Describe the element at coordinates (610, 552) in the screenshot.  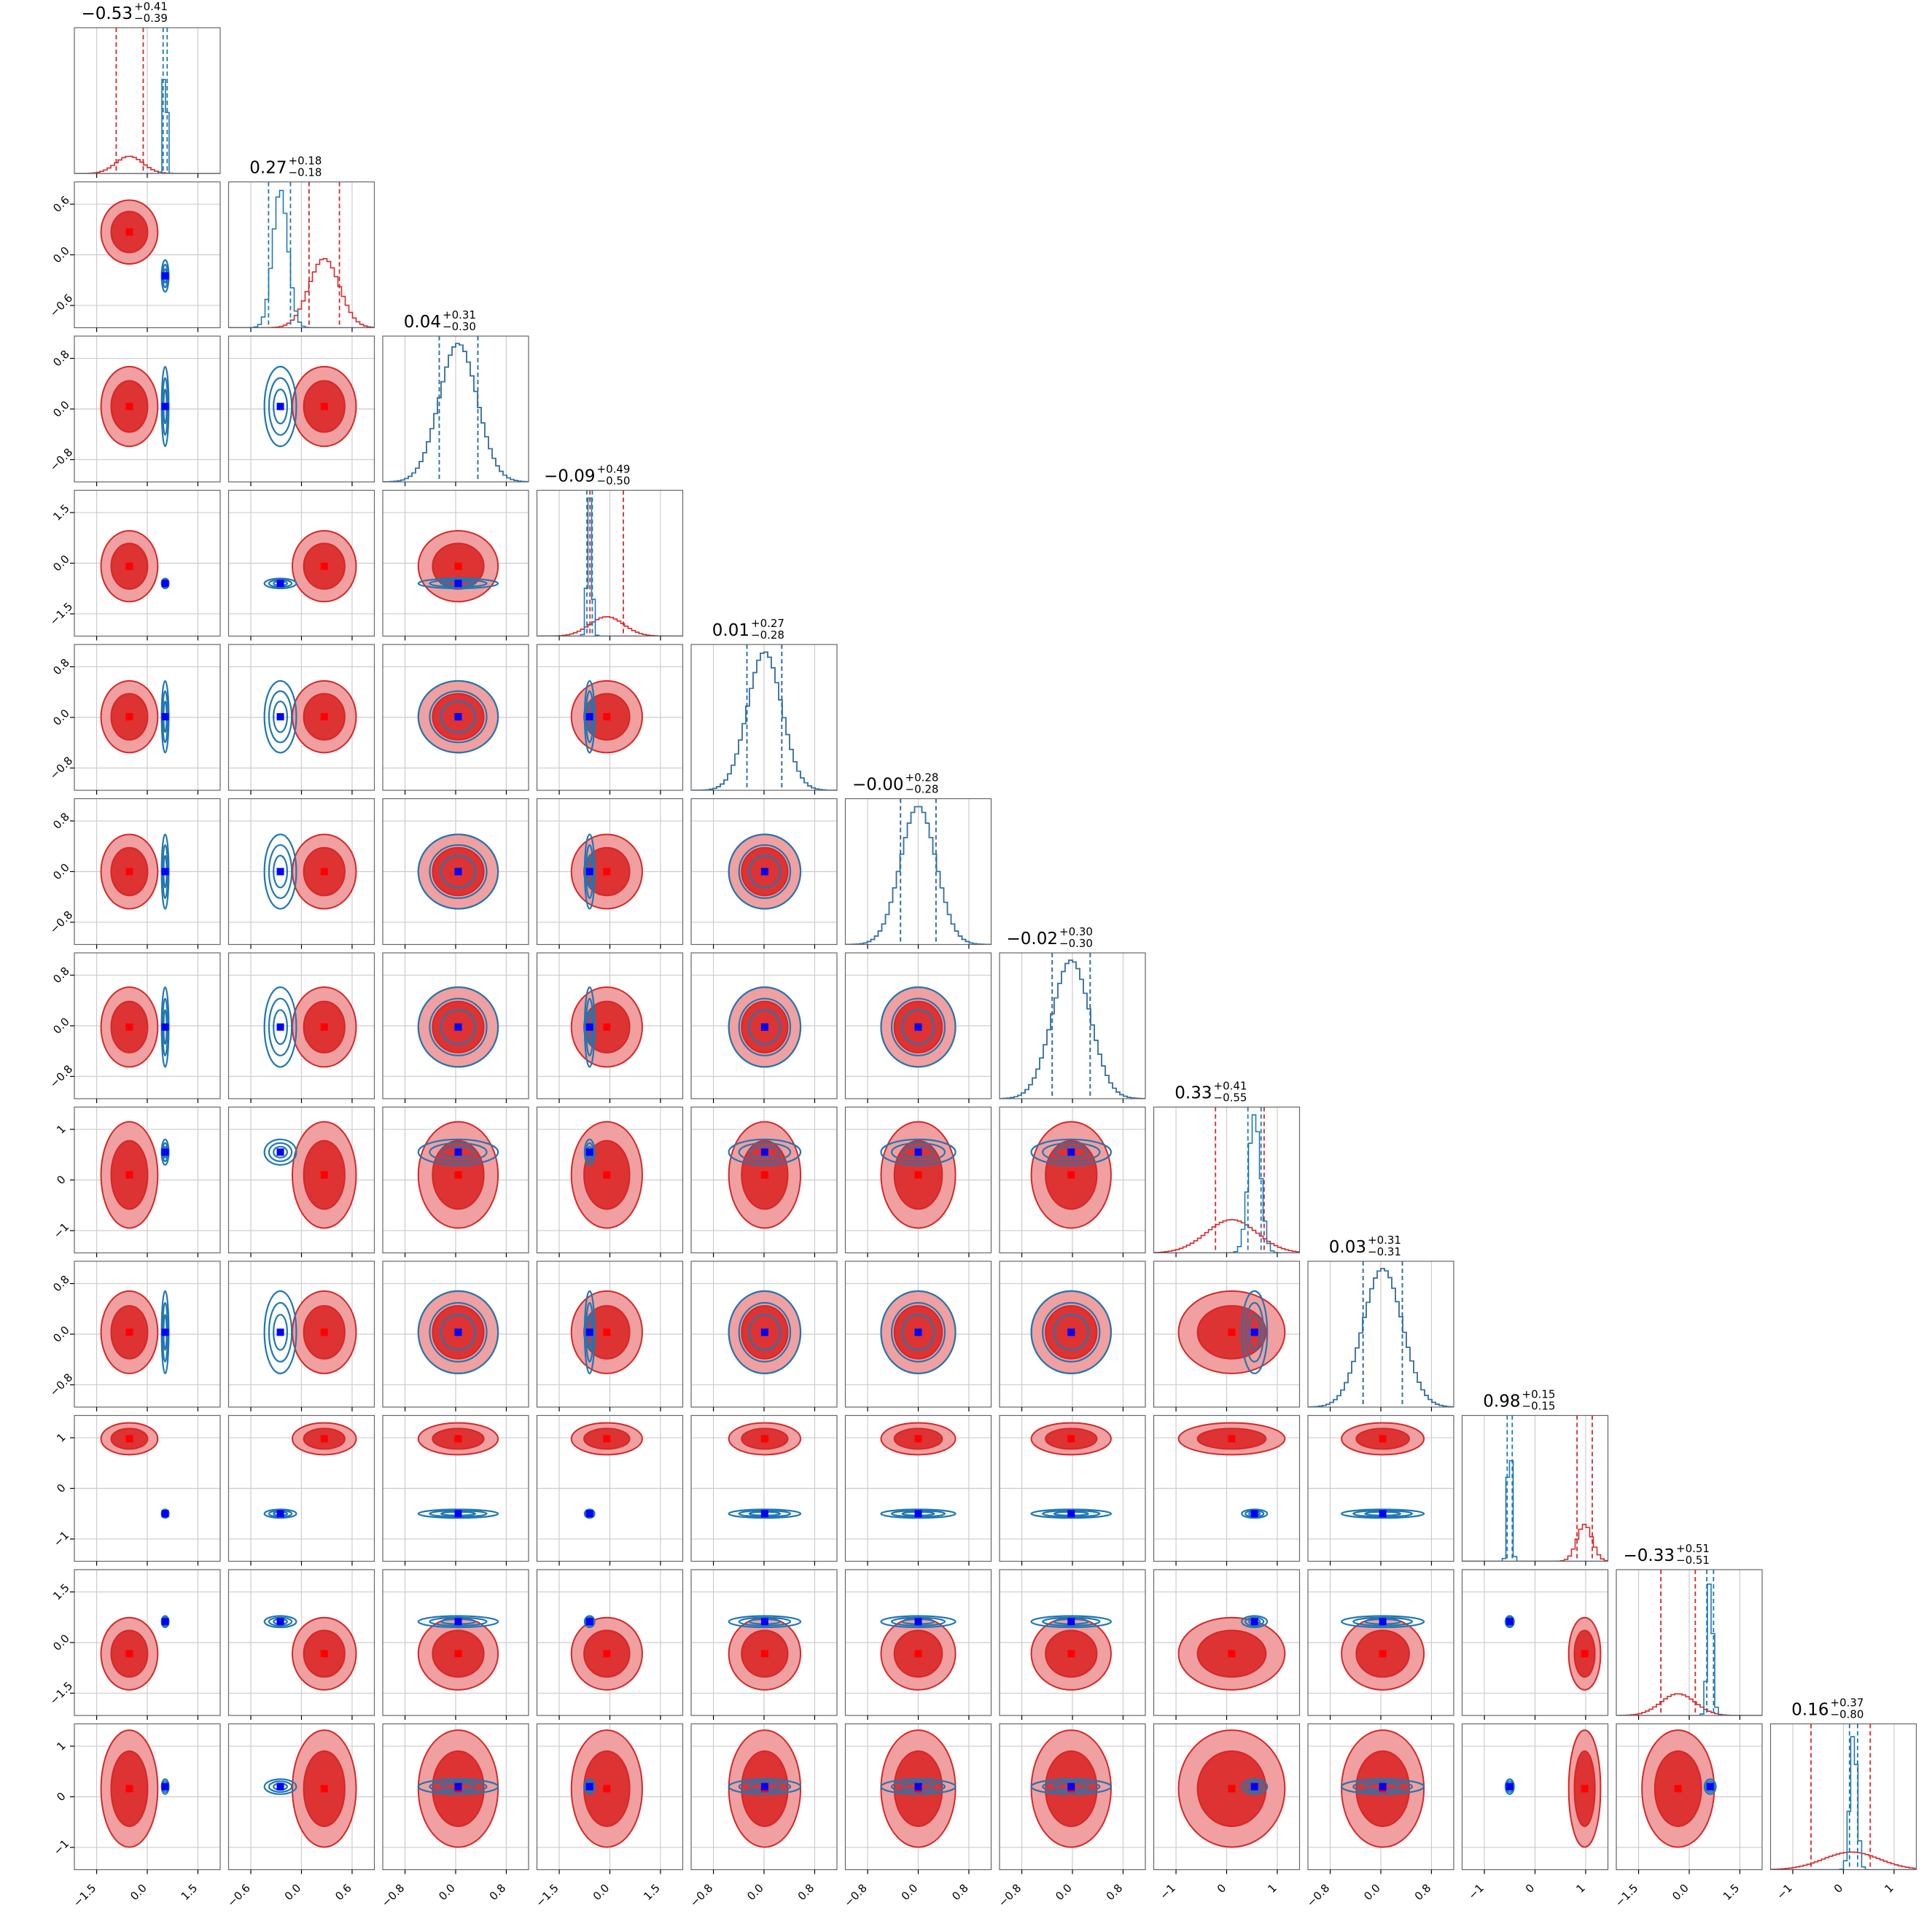
I see `hist-panel-3: −0.09 +0.49−0.50` at that location.